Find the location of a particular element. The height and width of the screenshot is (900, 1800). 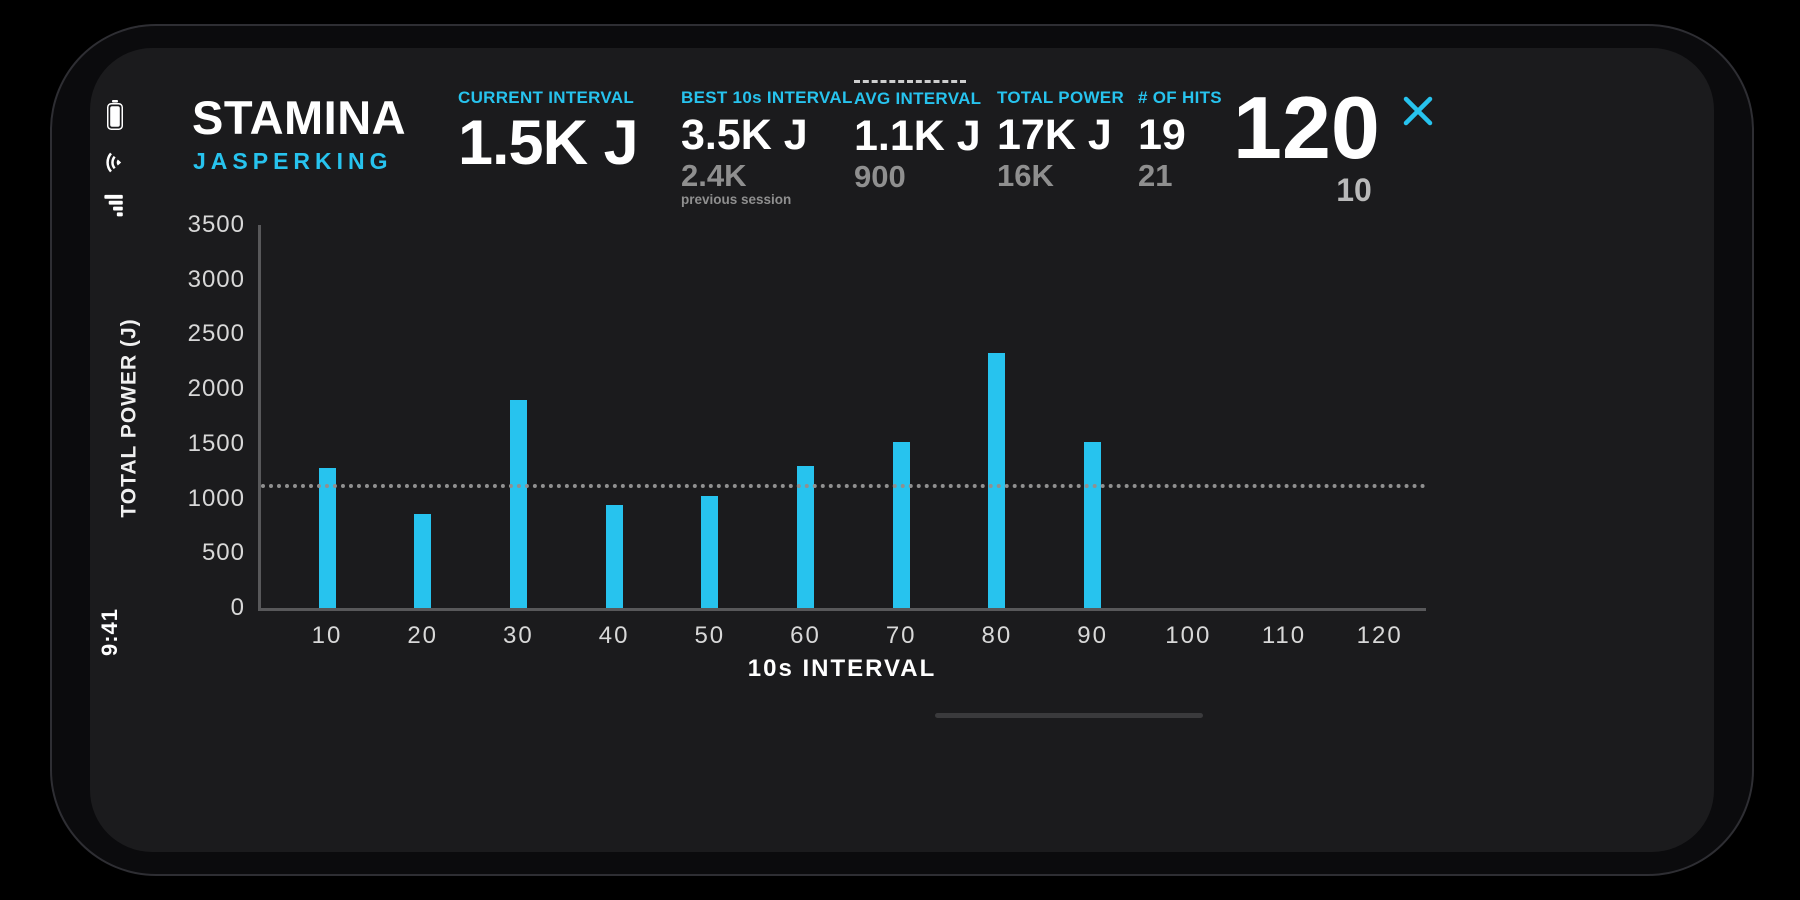

wifi-icon is located at coordinates (115, 163).